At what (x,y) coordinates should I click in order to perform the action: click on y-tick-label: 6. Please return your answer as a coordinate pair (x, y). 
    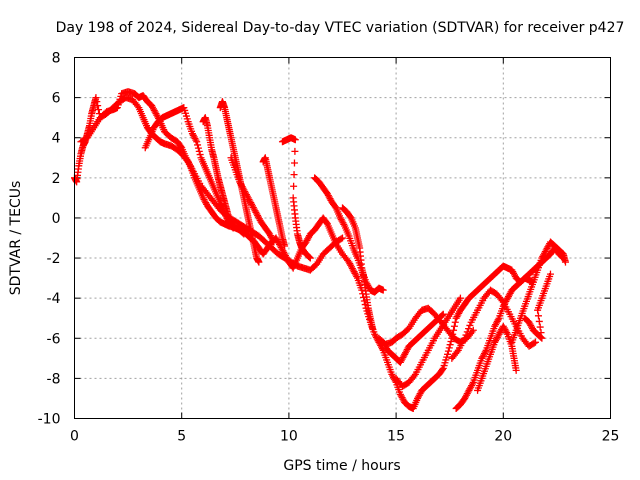
    Looking at the image, I should click on (56, 99).